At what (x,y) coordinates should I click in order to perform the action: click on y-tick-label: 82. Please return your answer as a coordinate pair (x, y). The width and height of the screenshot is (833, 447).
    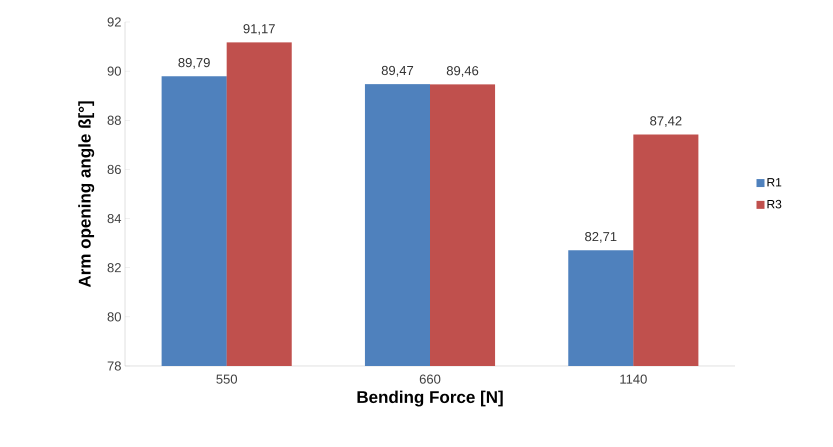
    Looking at the image, I should click on (114, 267).